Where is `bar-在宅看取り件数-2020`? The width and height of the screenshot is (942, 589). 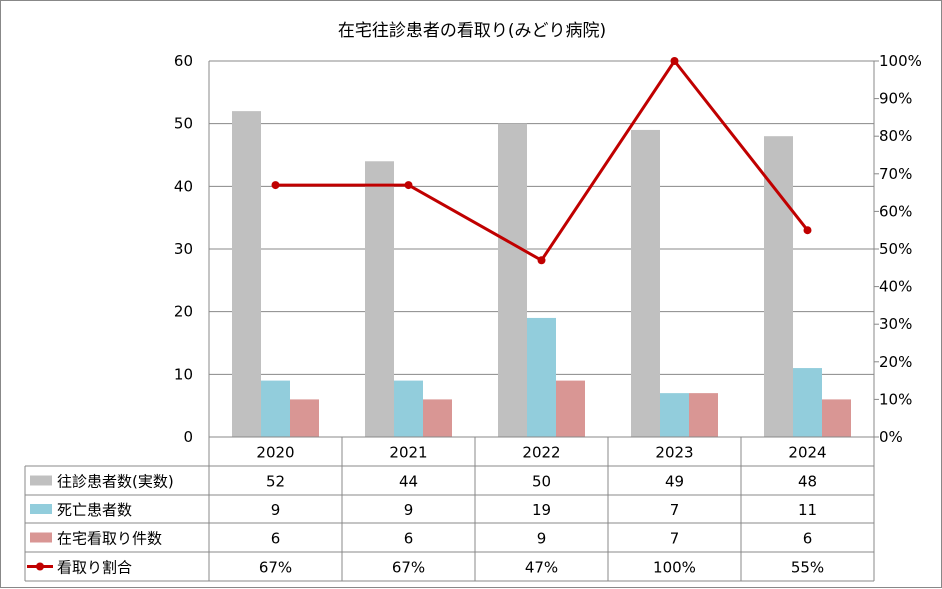 bar-在宅看取り件数-2020 is located at coordinates (304, 418).